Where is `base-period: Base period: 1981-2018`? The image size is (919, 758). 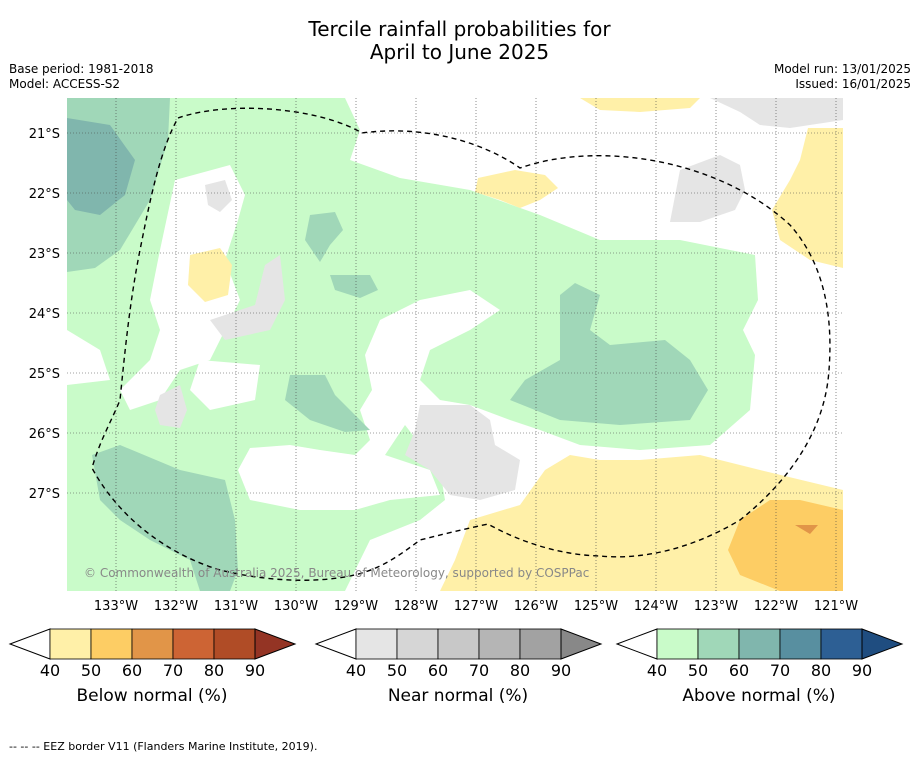
base-period: Base period: 1981-2018 is located at coordinates (81, 69).